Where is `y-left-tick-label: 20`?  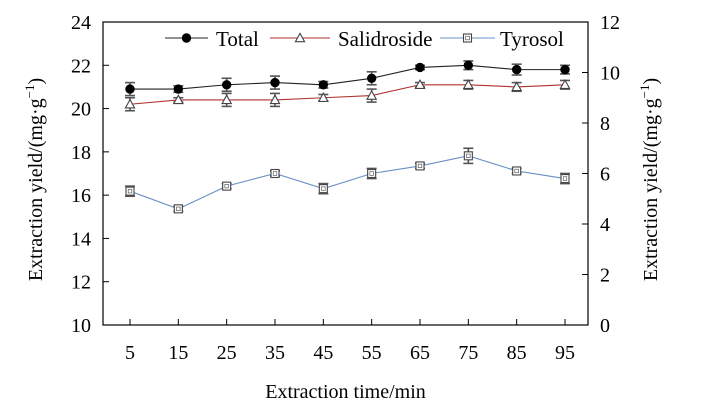
y-left-tick-label: 20 is located at coordinates (81, 110).